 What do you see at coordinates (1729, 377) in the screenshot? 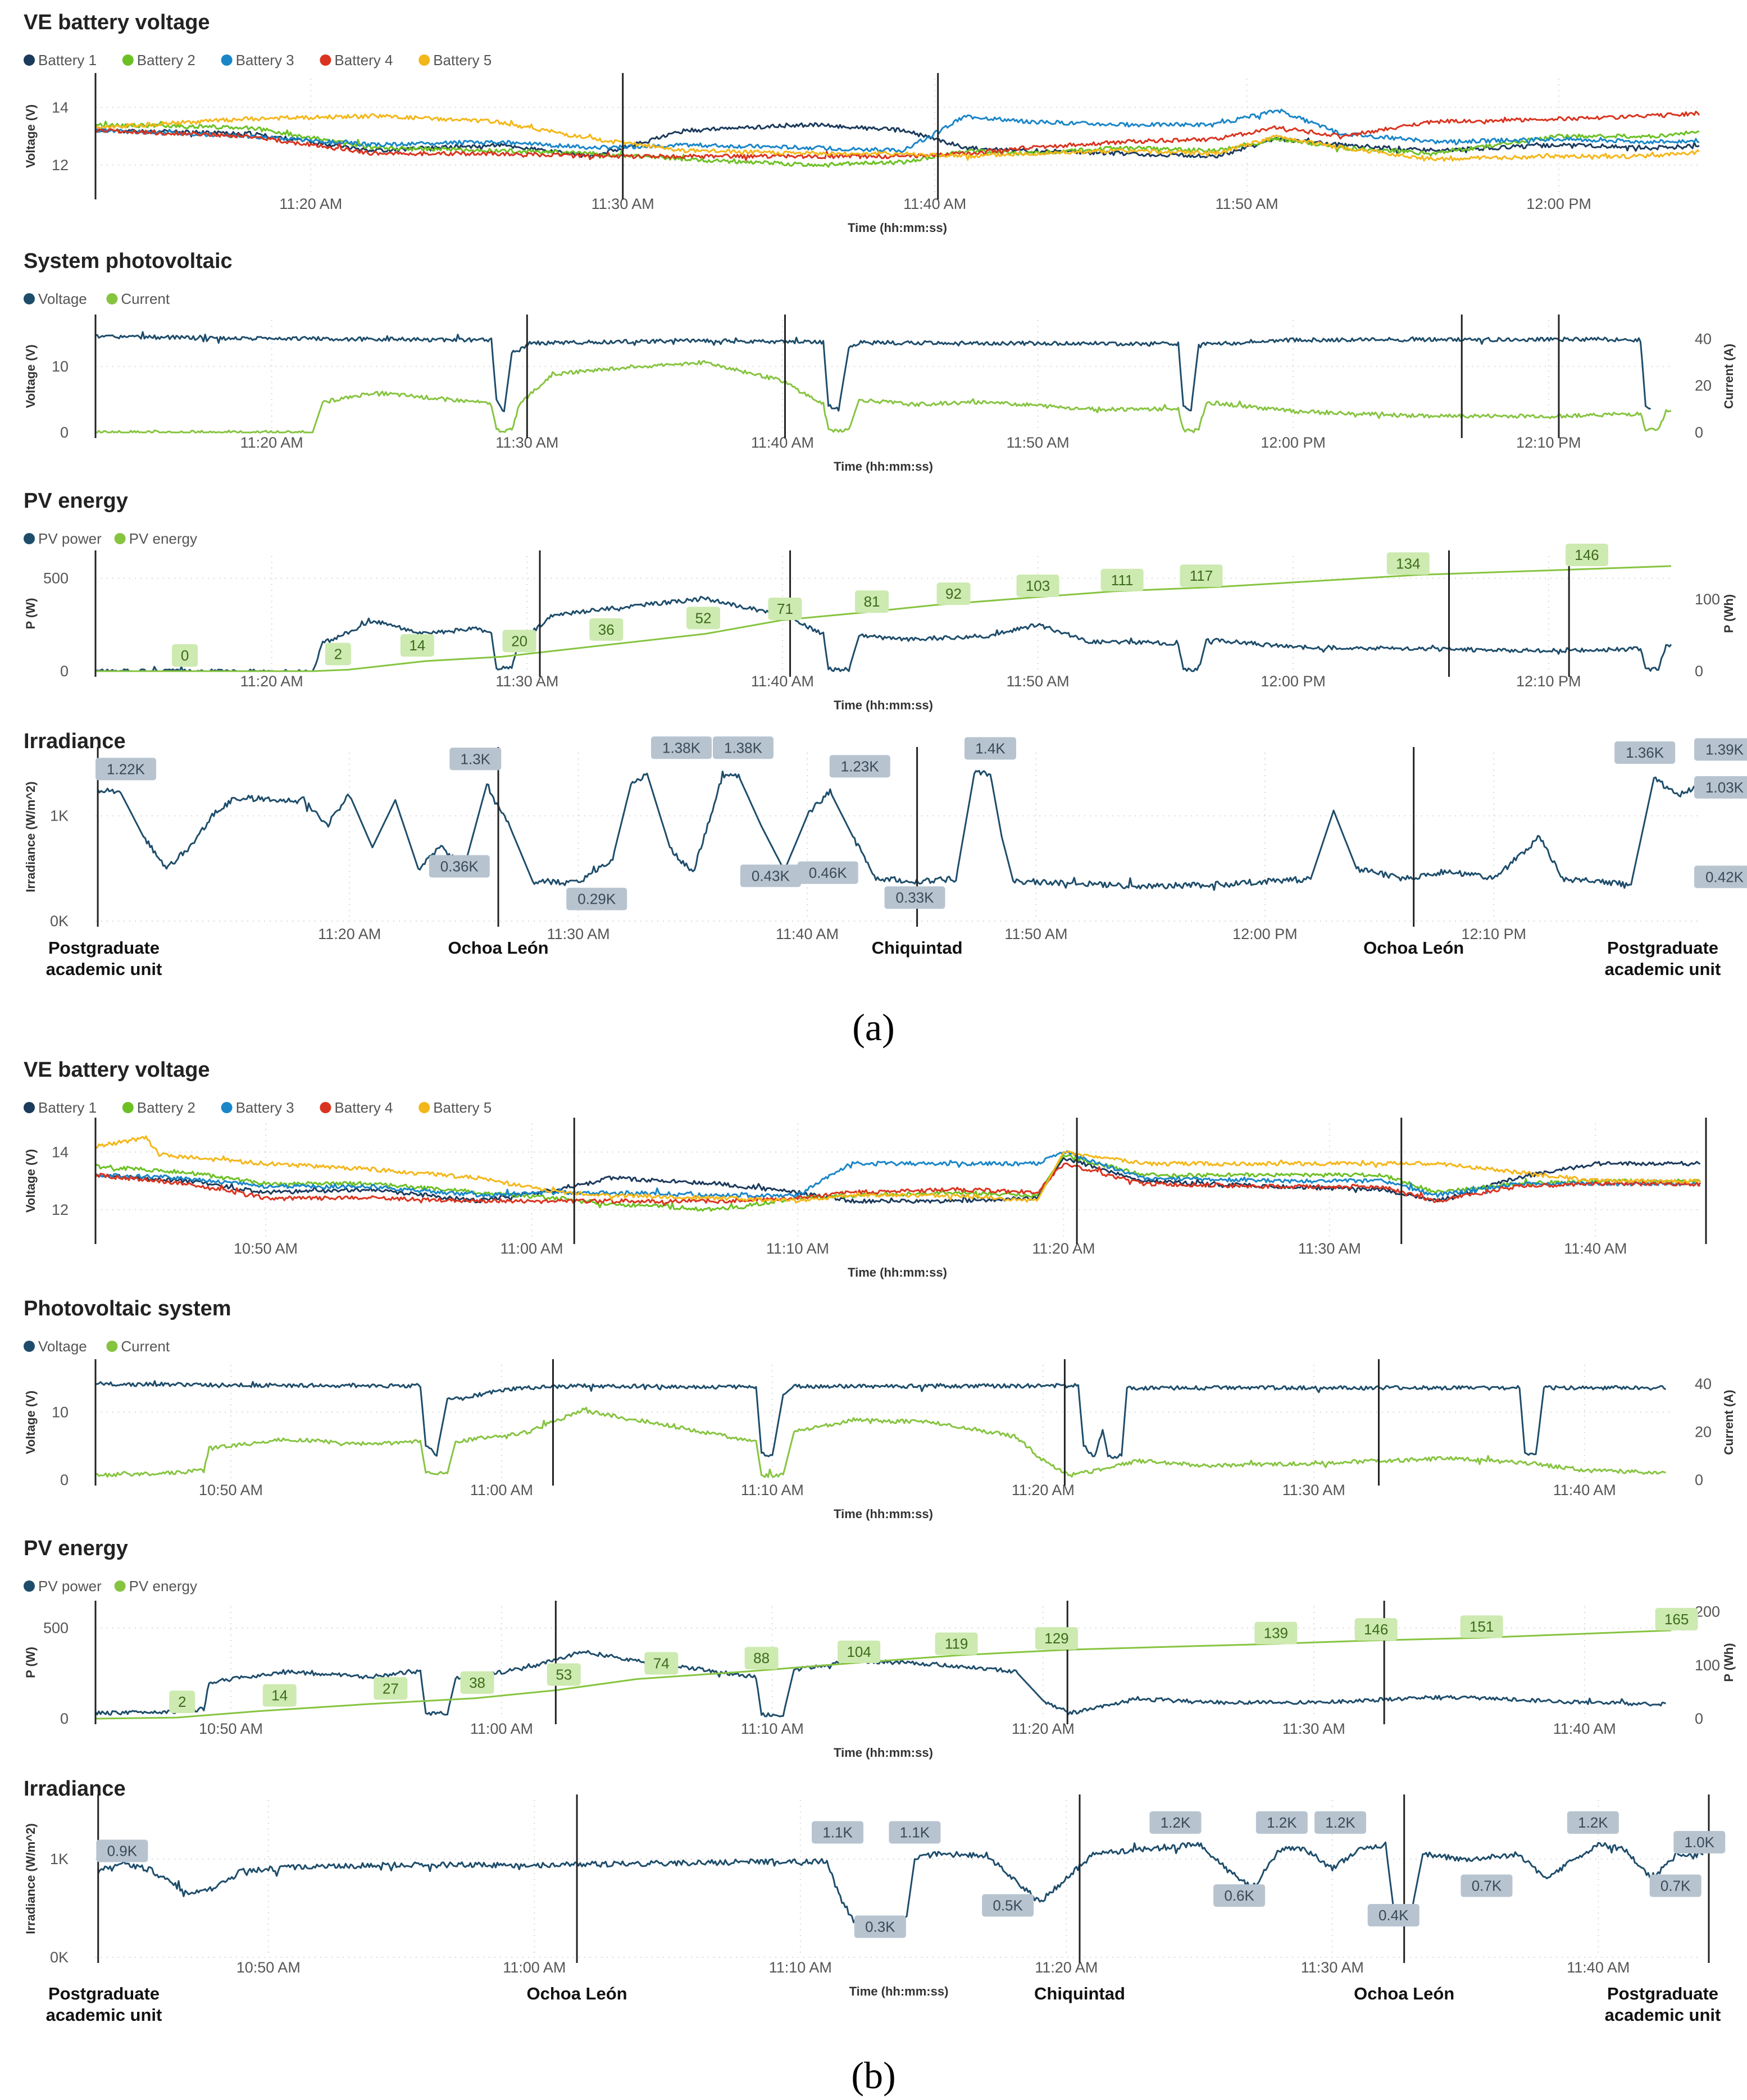
I see `y-right-axis-label: Current (A)` at bounding box center [1729, 377].